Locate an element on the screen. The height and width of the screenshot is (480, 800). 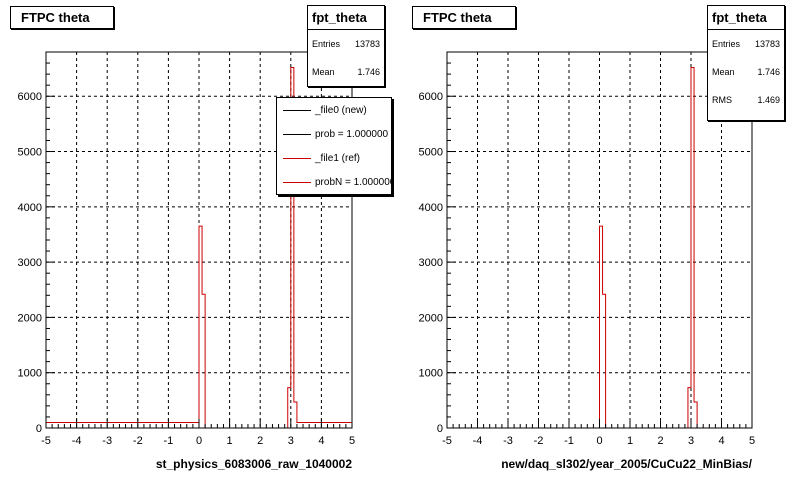
right-stats-row-rms: RMS 1.469 is located at coordinates (746, 100).